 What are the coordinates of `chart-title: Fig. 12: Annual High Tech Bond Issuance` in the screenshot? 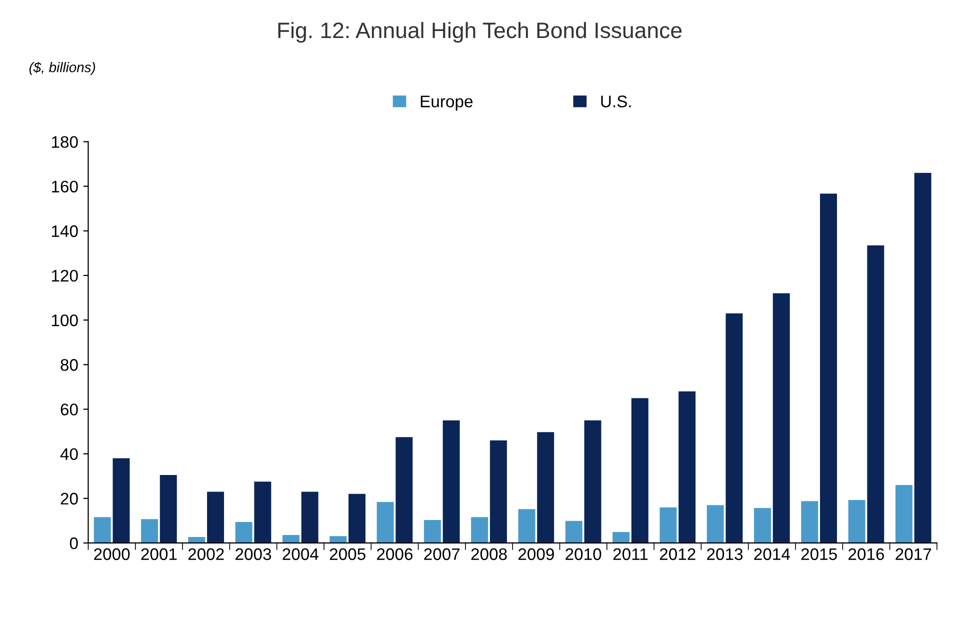 It's located at (480, 32).